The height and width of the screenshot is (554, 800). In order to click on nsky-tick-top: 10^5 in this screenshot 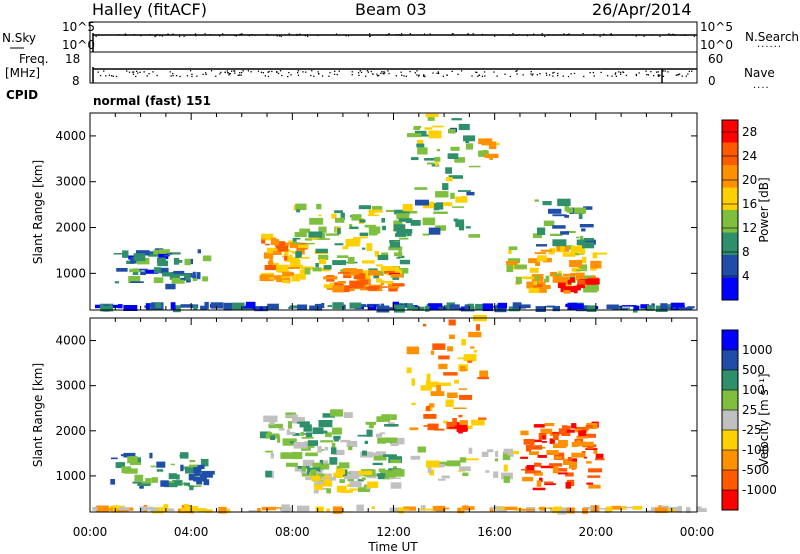, I will do `click(78, 27)`.